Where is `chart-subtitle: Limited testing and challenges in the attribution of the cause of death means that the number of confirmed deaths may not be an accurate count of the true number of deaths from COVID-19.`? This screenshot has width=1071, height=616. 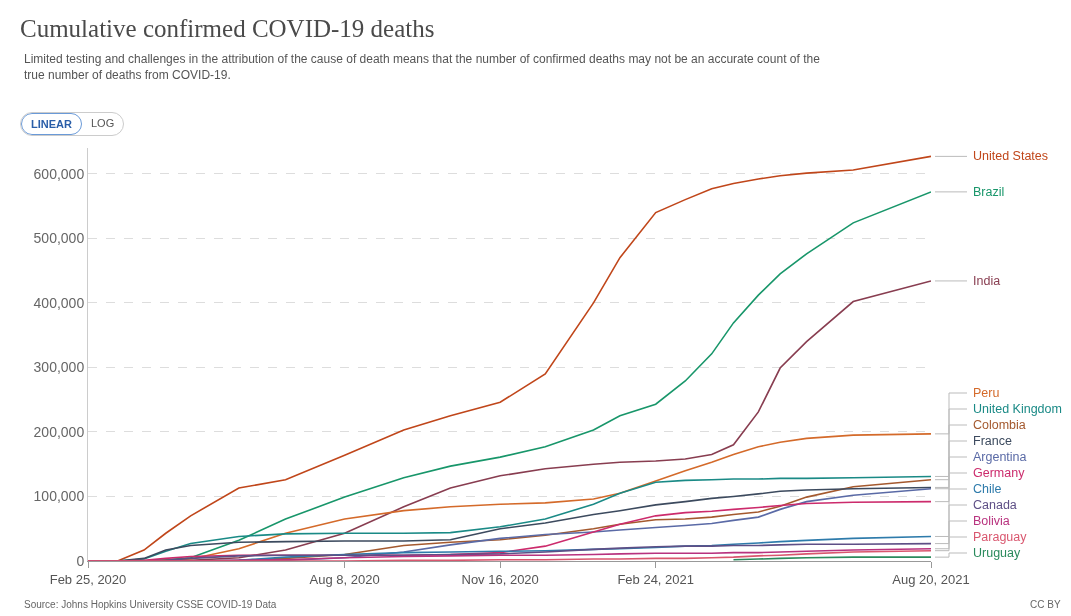 chart-subtitle: Limited testing and challenges in the attribution of the cause of death means that the number of confirmed deaths may not be an accurate count of the true number of deaths from COVID-19. is located at coordinates (422, 67).